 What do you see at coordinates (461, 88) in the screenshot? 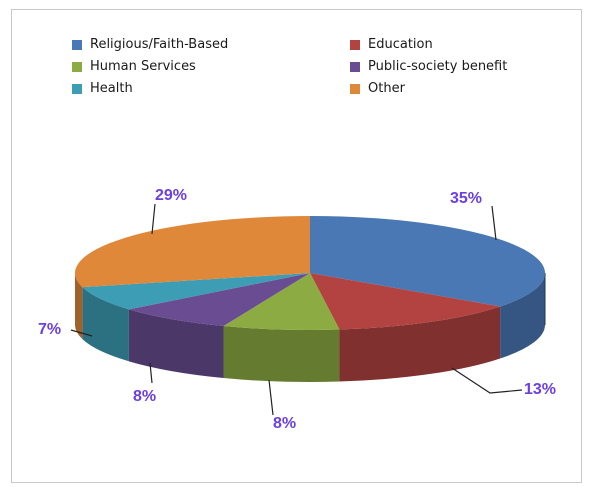
I see `legend-item-other: Other` at bounding box center [461, 88].